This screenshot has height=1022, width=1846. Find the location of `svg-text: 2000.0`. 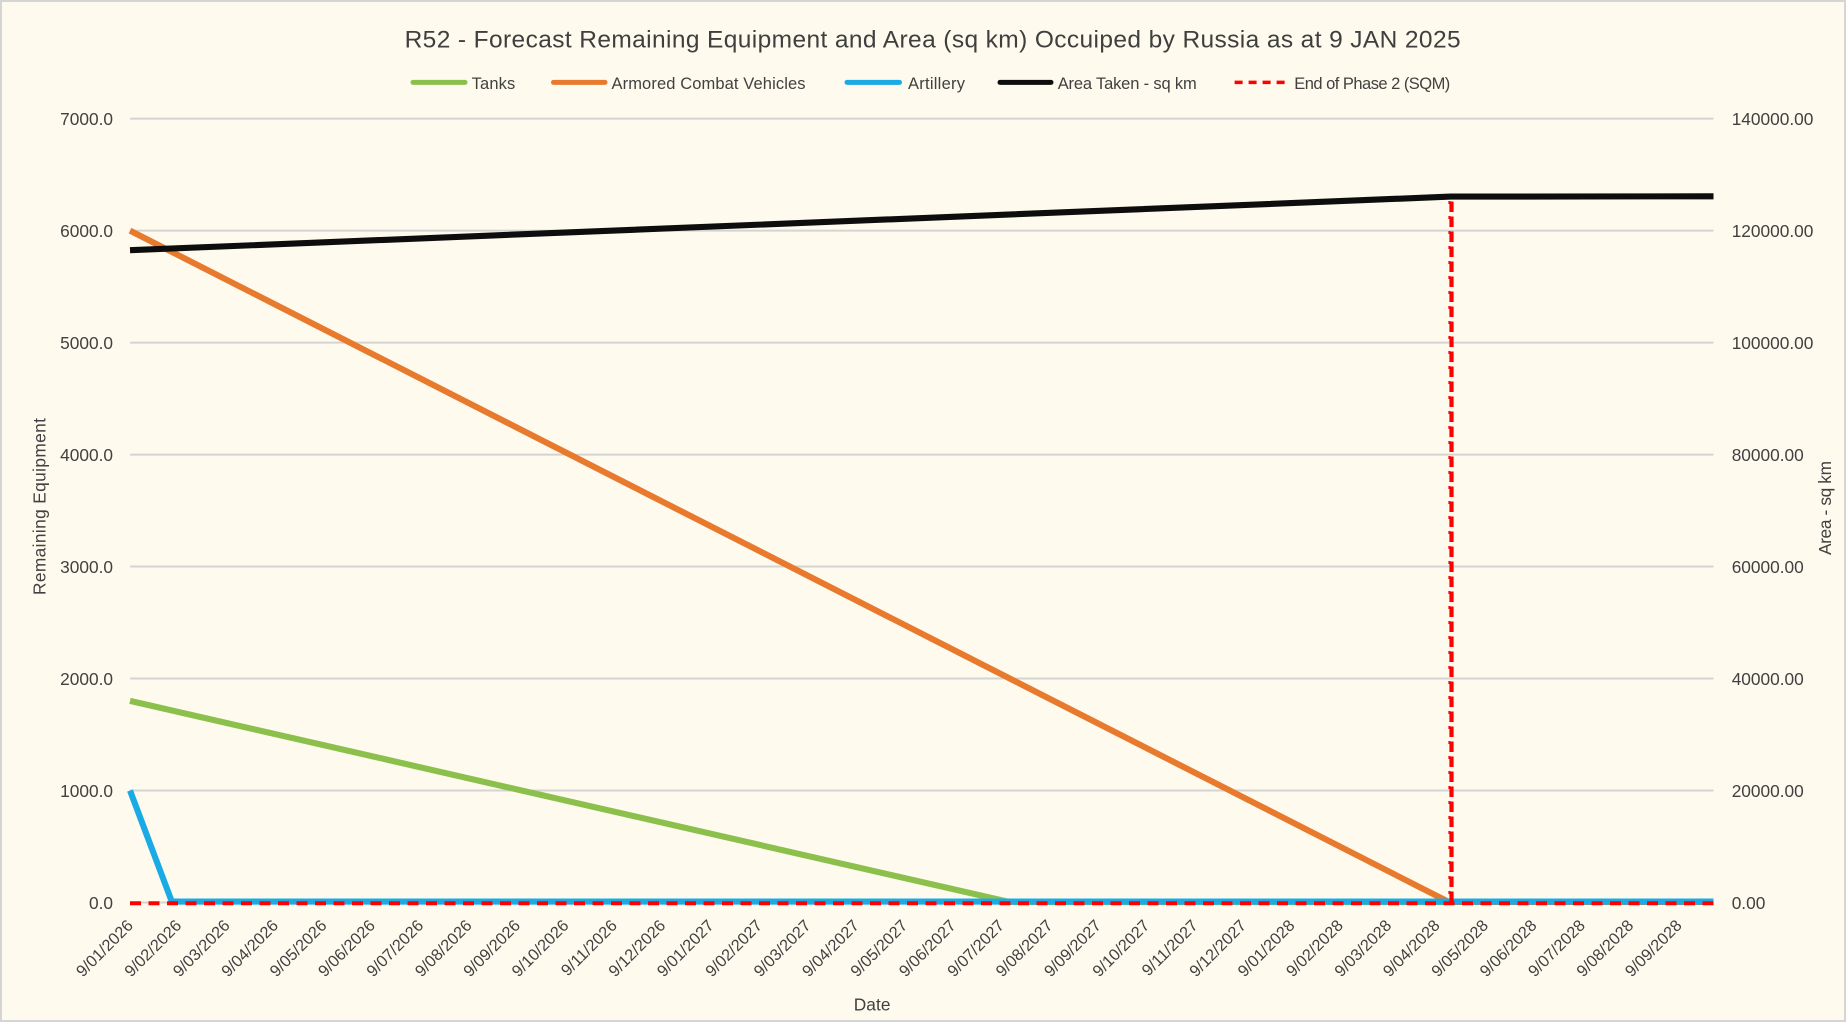

svg-text: 2000.0 is located at coordinates (86, 679).